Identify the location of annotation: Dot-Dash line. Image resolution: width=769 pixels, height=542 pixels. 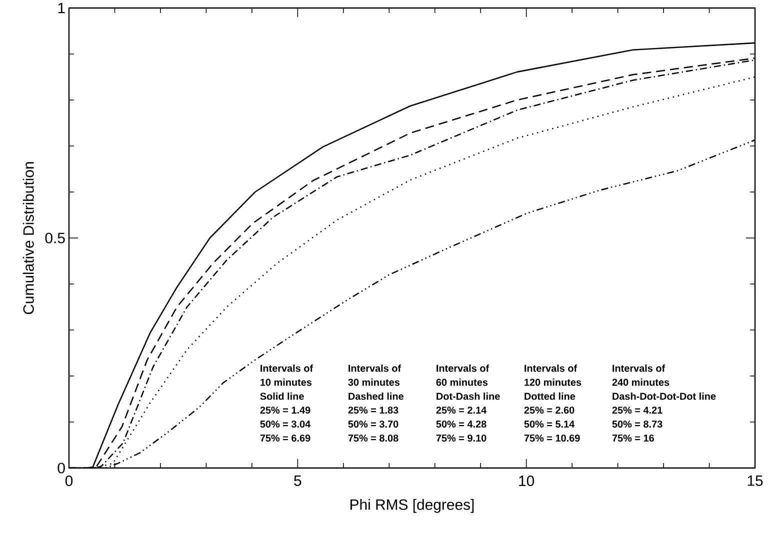
(468, 396).